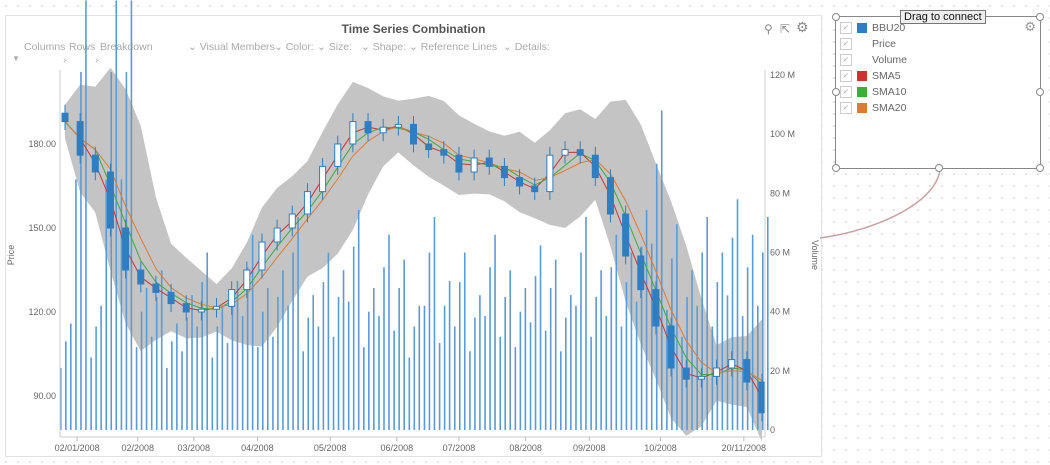  I want to click on size-dropdown: ⌄ Size:, so click(335, 47).